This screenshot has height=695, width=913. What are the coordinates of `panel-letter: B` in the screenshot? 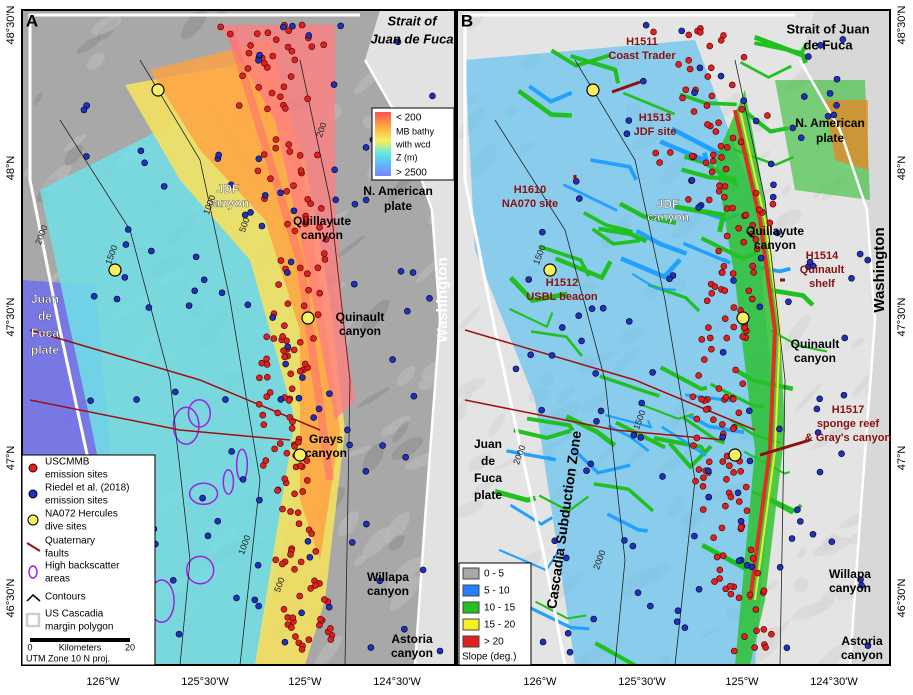 It's located at (467, 20).